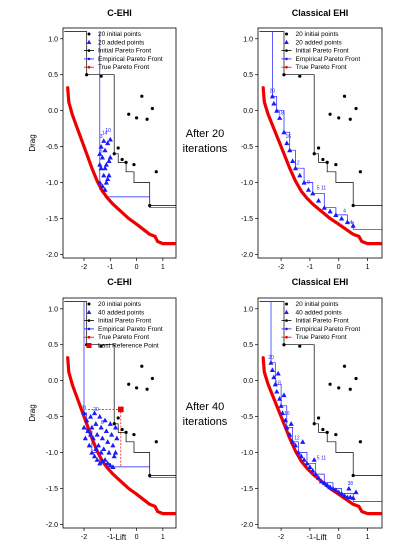  What do you see at coordinates (121, 312) in the screenshot?
I see `legend-label: 40 added points` at bounding box center [121, 312].